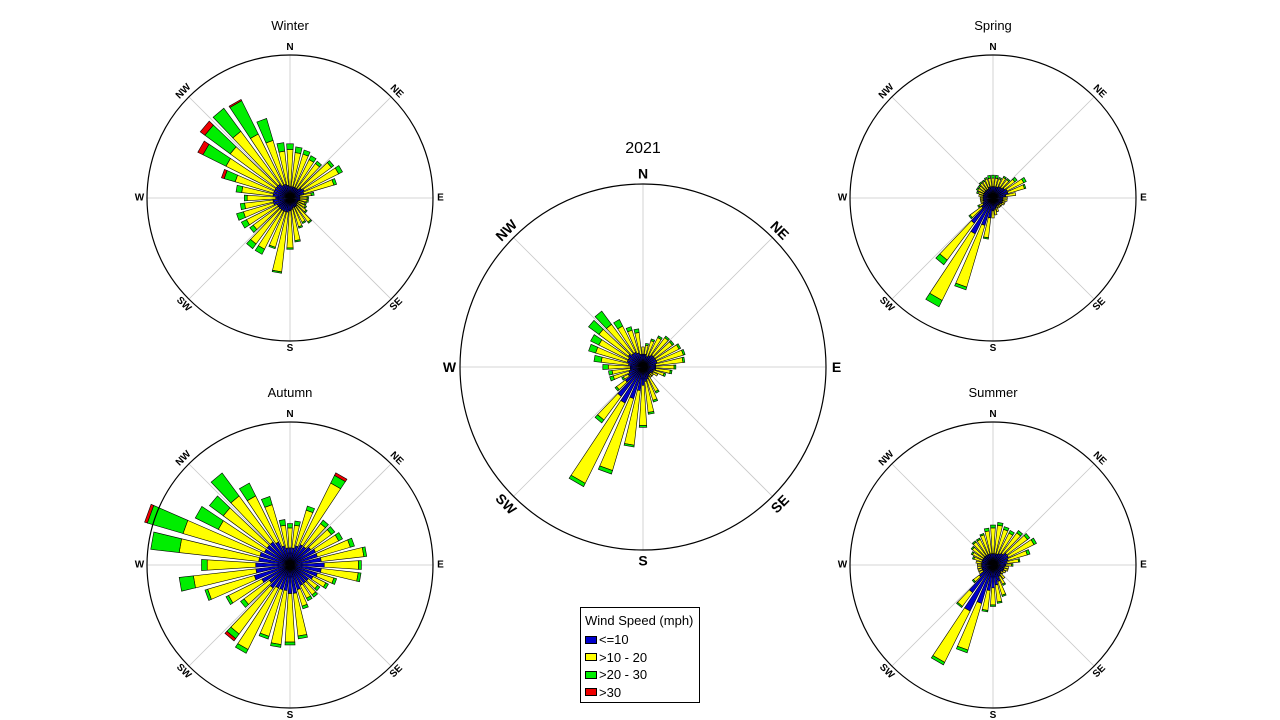 Image resolution: width=1280 pixels, height=720 pixels. I want to click on legend-title: Wind Speed (mph), so click(639, 620).